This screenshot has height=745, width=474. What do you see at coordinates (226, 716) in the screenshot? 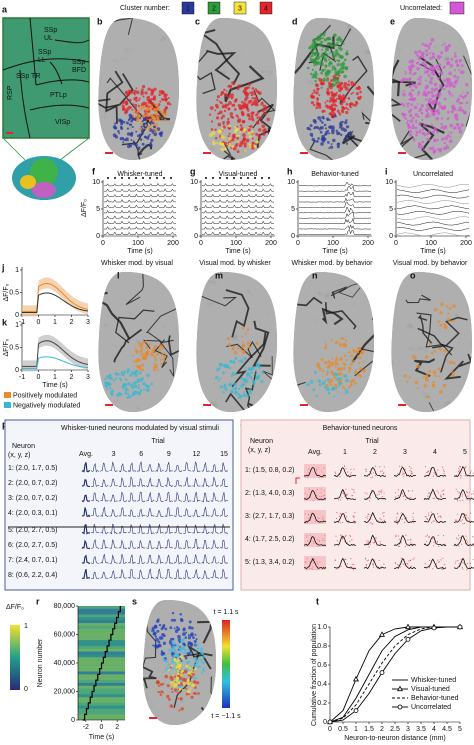
I see `label: t = −1.1 s` at bounding box center [226, 716].